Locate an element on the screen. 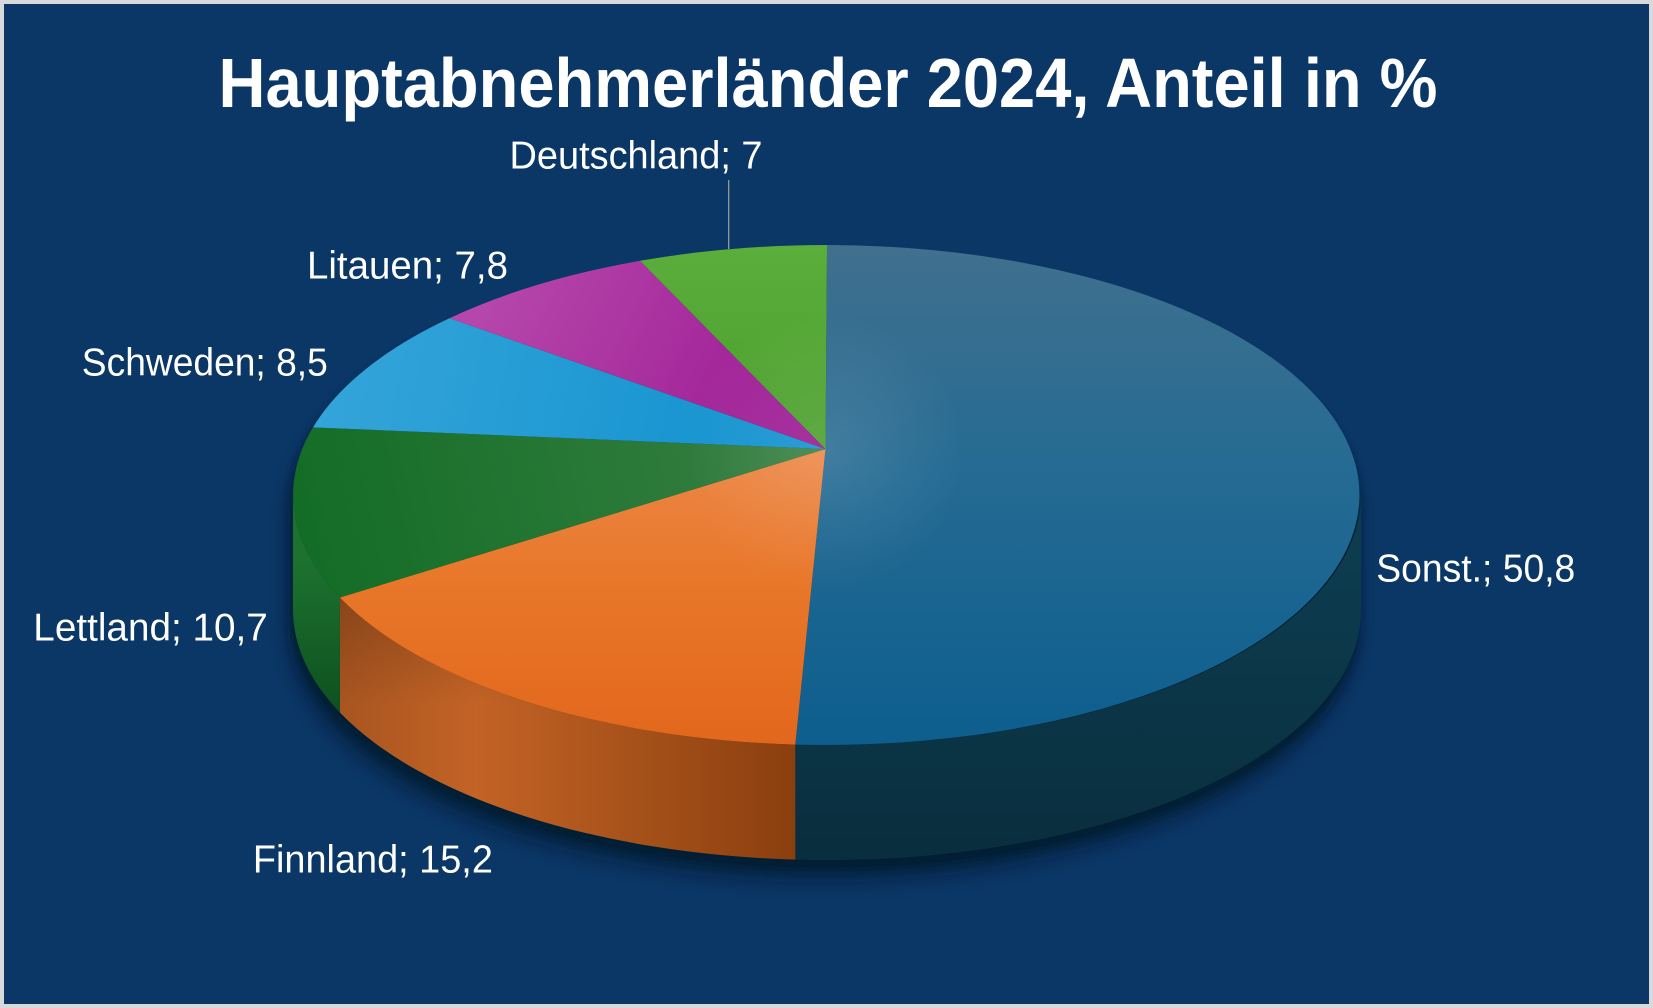  svg-text: Finnland; 15,2 is located at coordinates (373, 860).